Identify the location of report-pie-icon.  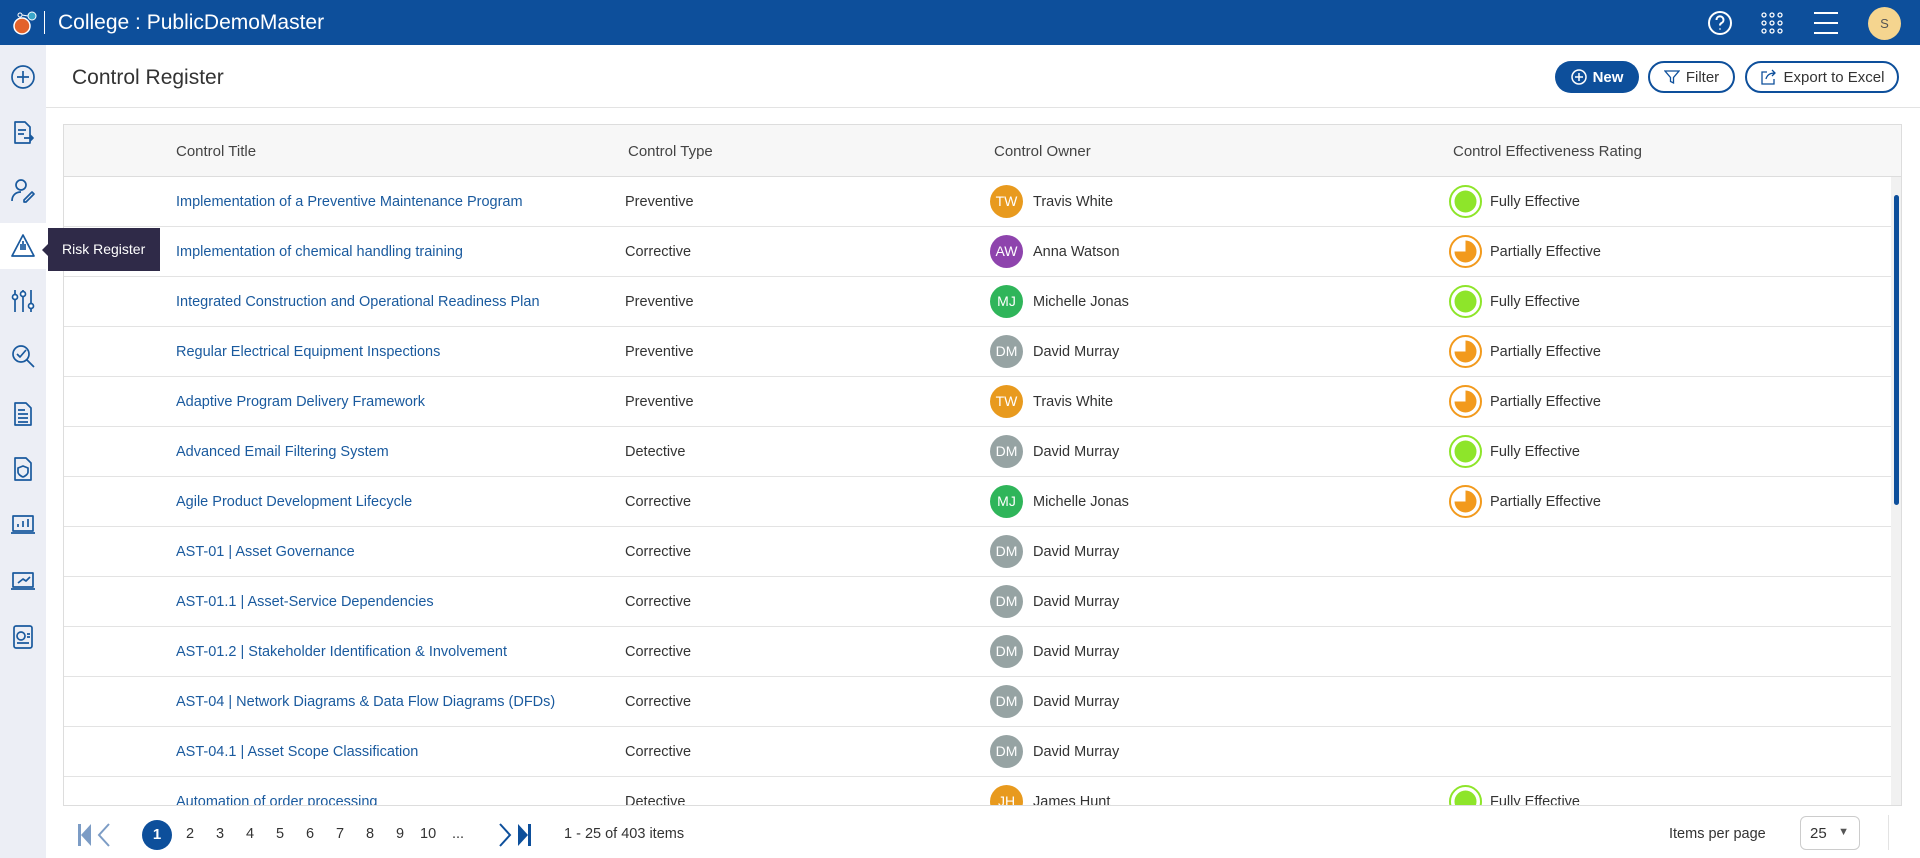
(23, 637).